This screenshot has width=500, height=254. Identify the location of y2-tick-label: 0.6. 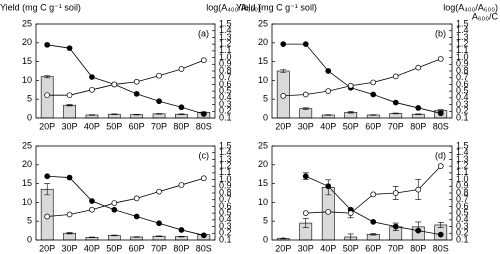
(225, 206).